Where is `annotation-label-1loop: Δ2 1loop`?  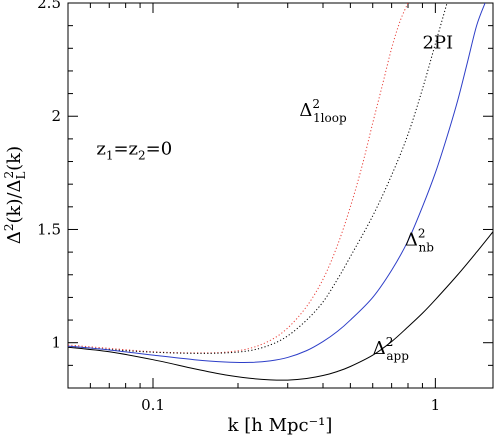
annotation-label-1loop: Δ2 1loop is located at coordinates (323, 111).